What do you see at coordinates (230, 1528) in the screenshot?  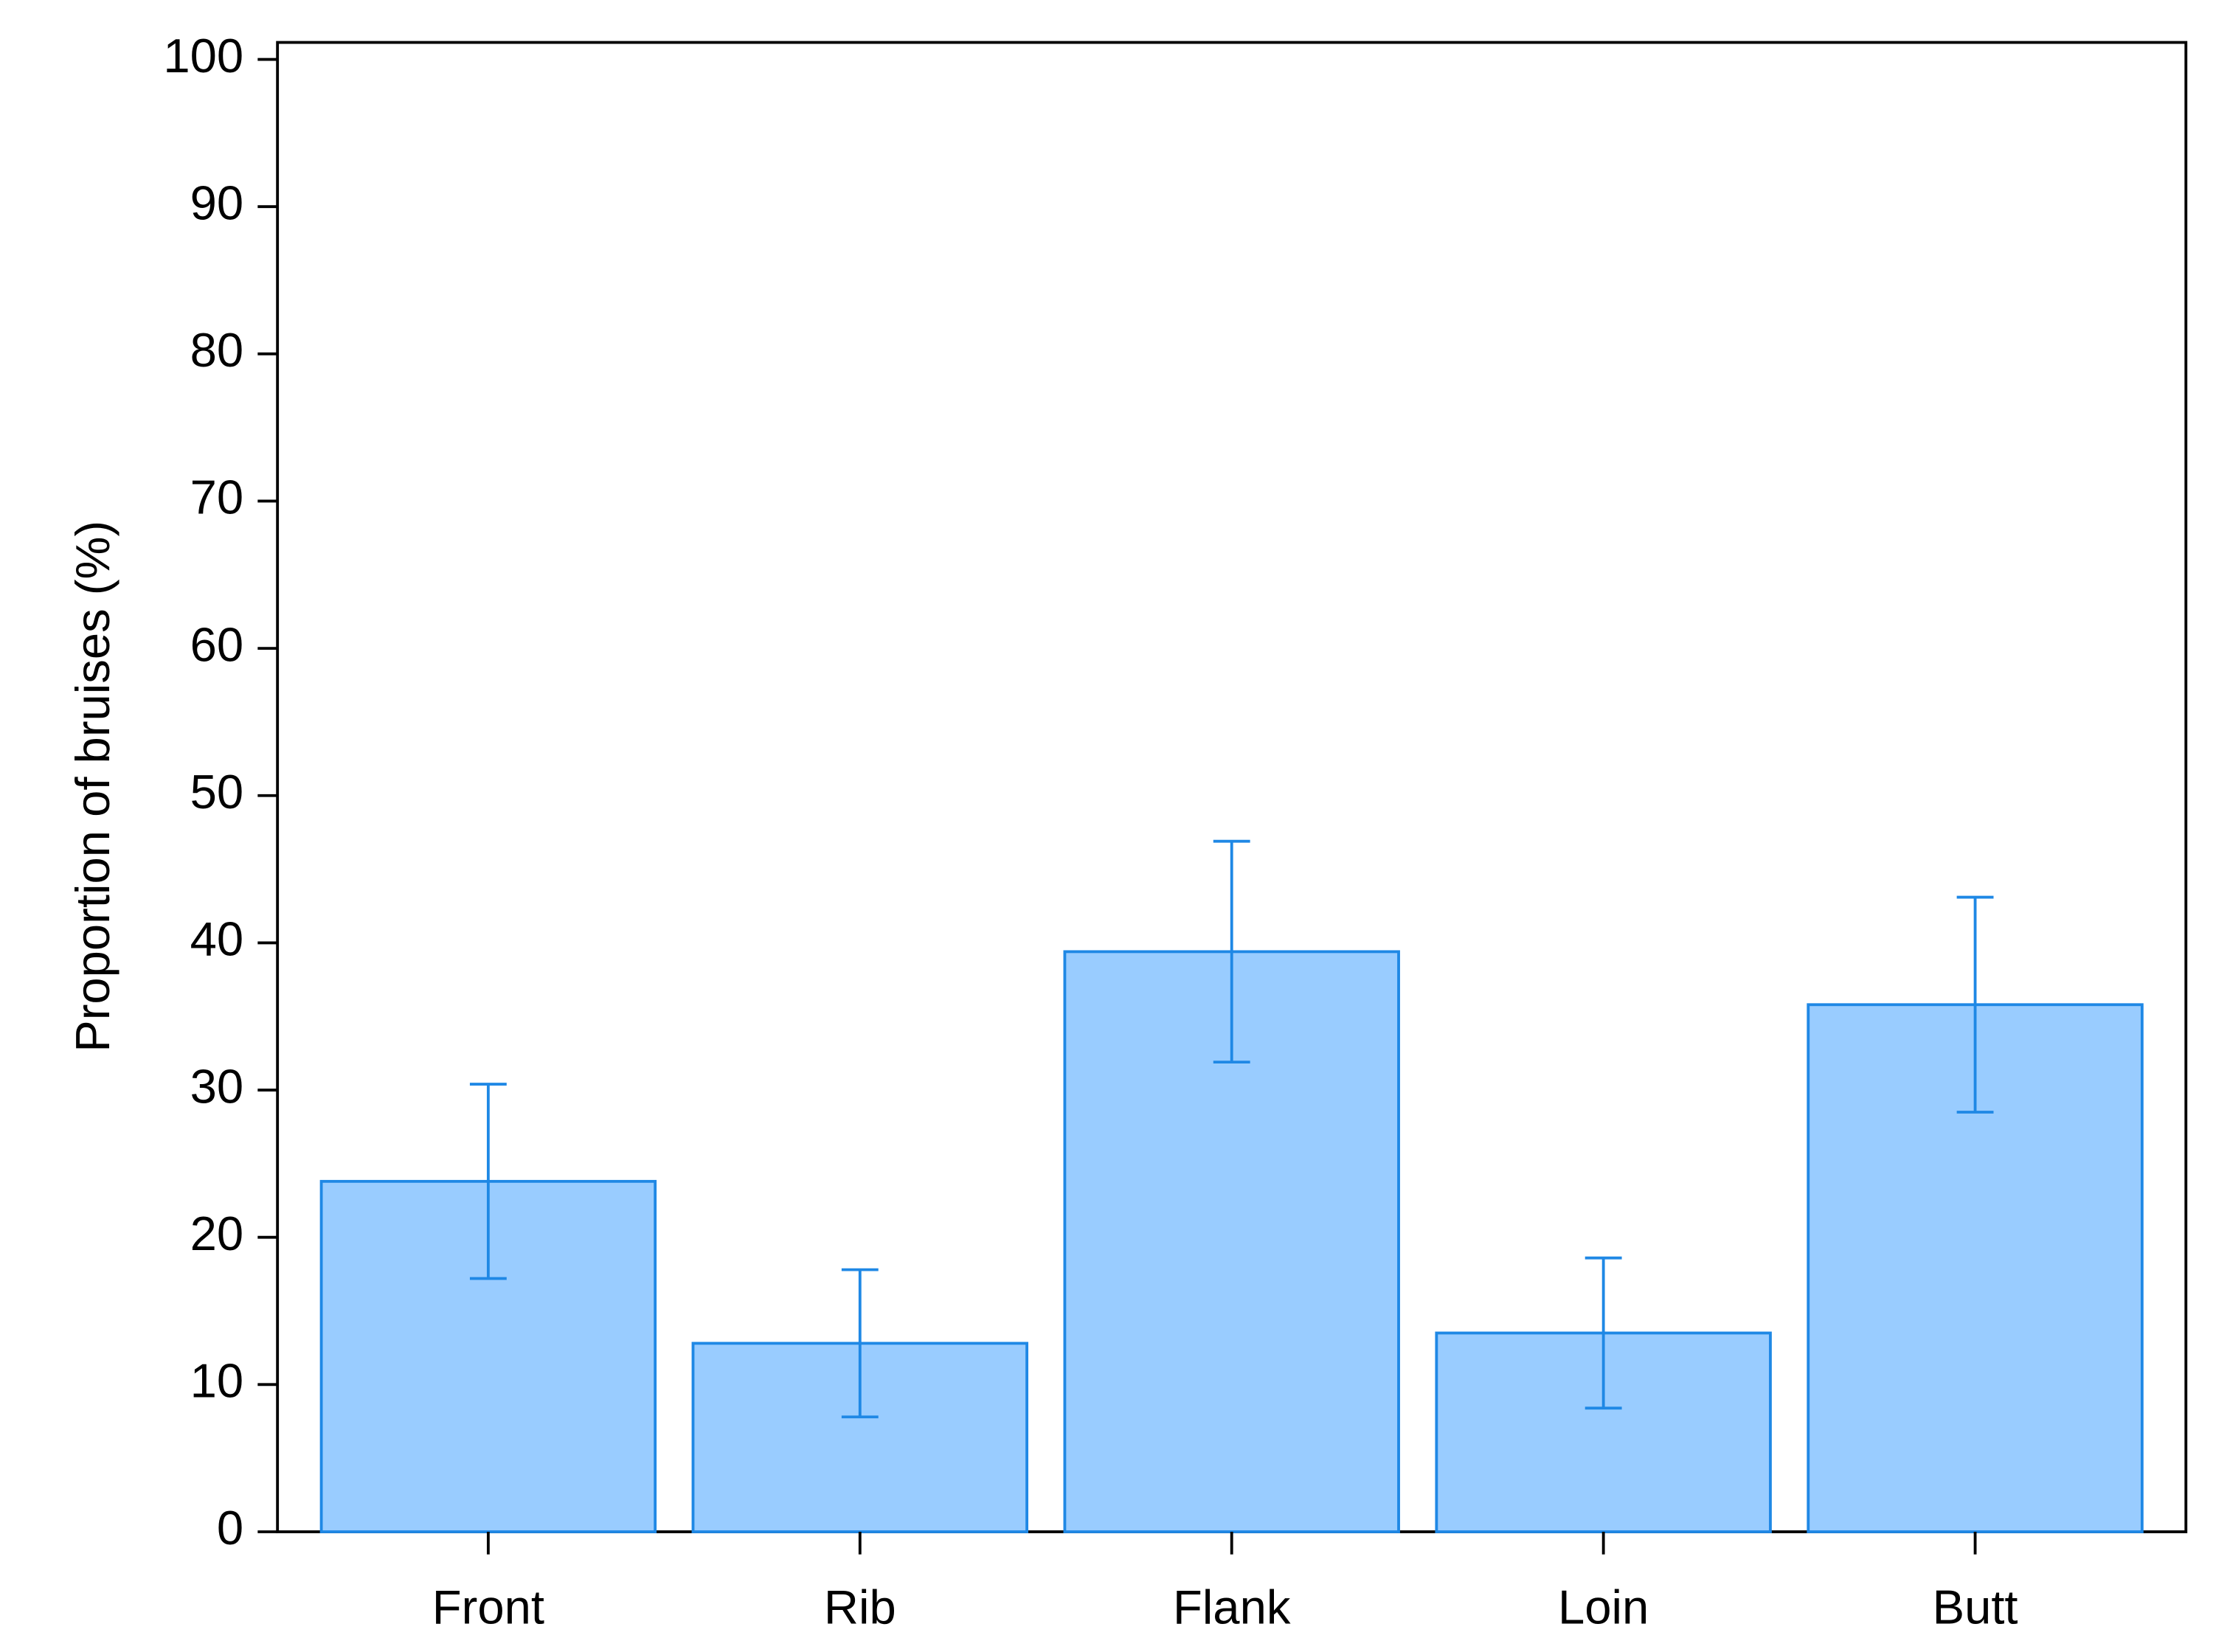 I see `y-tick-label: 0` at bounding box center [230, 1528].